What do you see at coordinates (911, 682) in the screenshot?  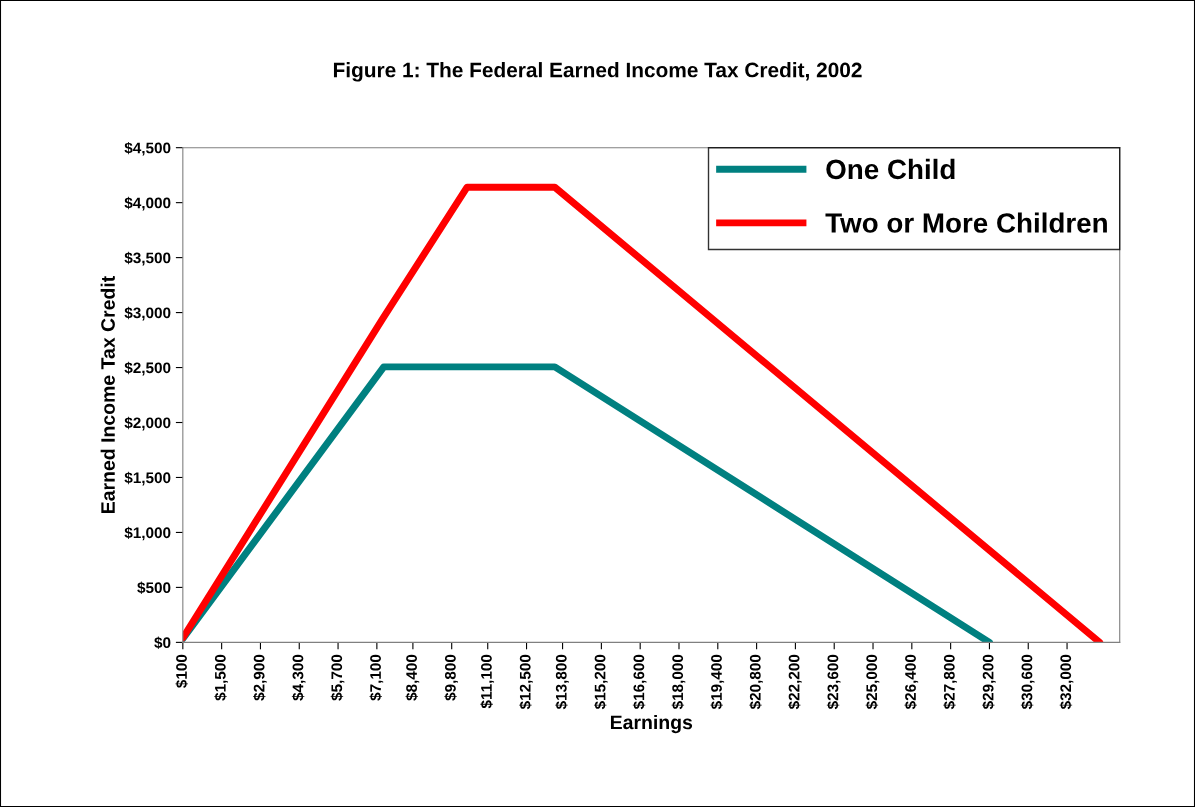 I see `x-tick-label: $26,400` at bounding box center [911, 682].